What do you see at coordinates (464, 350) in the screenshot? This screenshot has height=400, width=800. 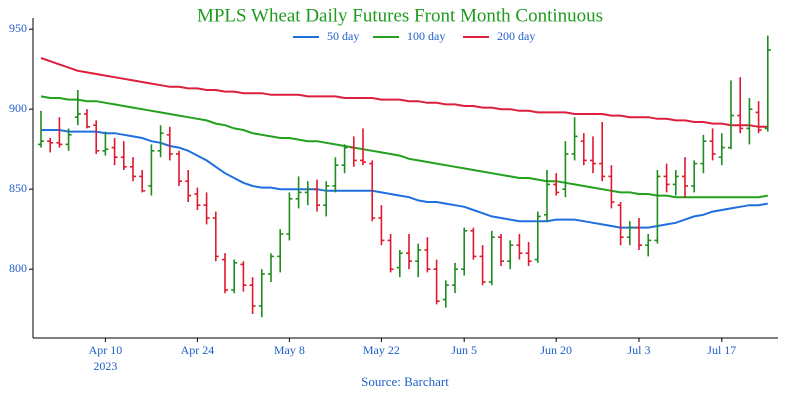 I see `x-tick-label: Jun 5` at bounding box center [464, 350].